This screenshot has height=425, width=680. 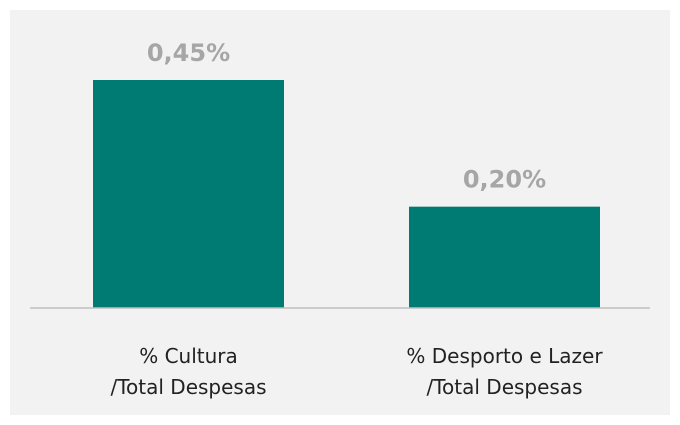 What do you see at coordinates (504, 371) in the screenshot?
I see `x-tick-label: % Desporto e Lazer/Total Despesas` at bounding box center [504, 371].